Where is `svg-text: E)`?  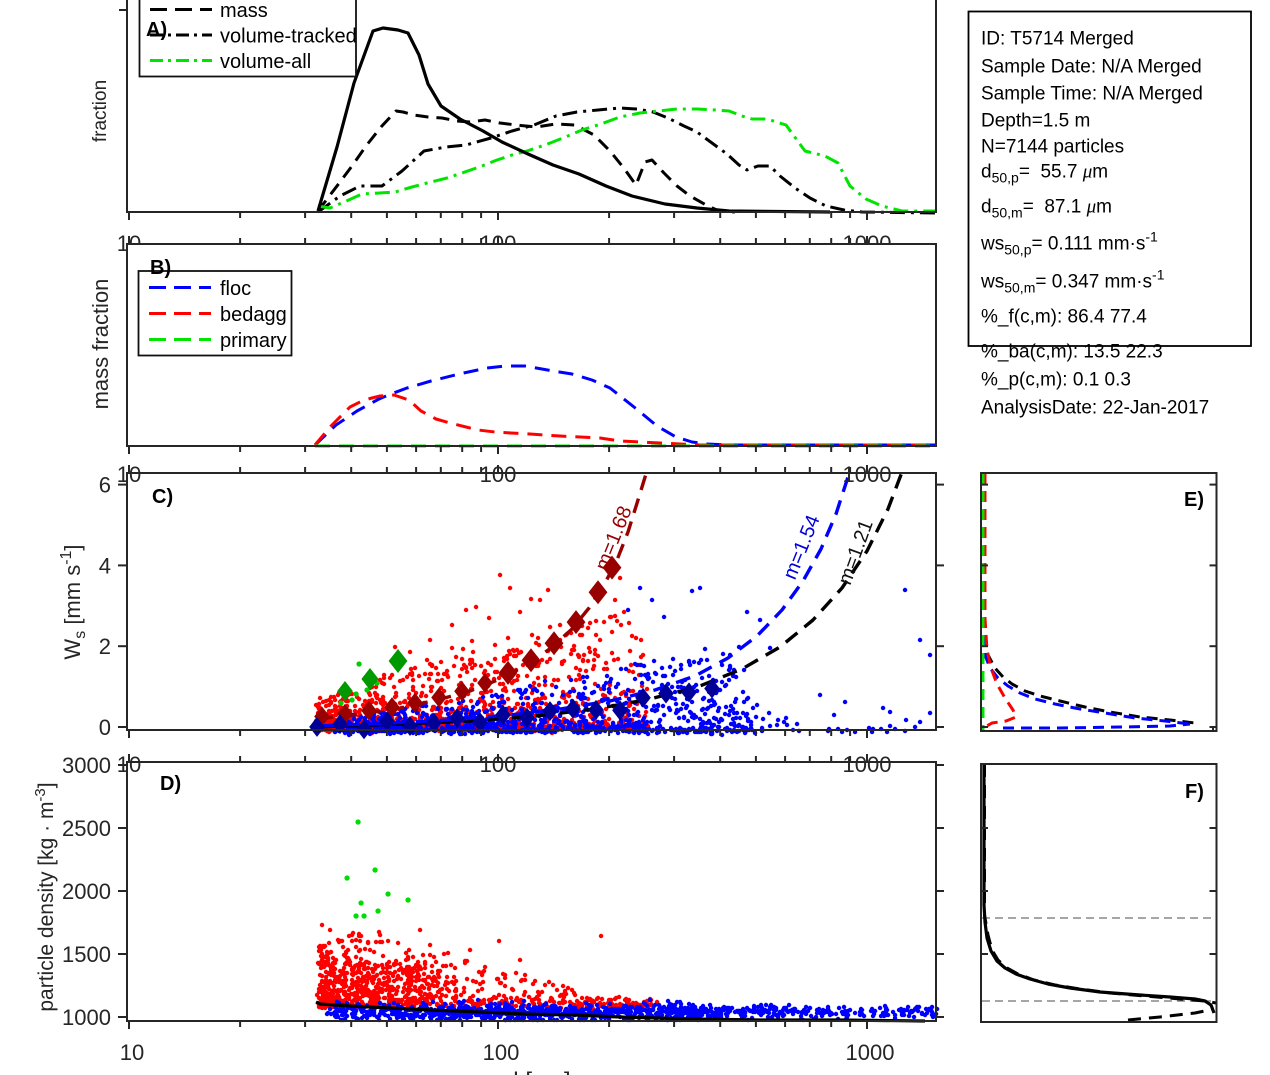
svg-text: E) is located at coordinates (1194, 500).